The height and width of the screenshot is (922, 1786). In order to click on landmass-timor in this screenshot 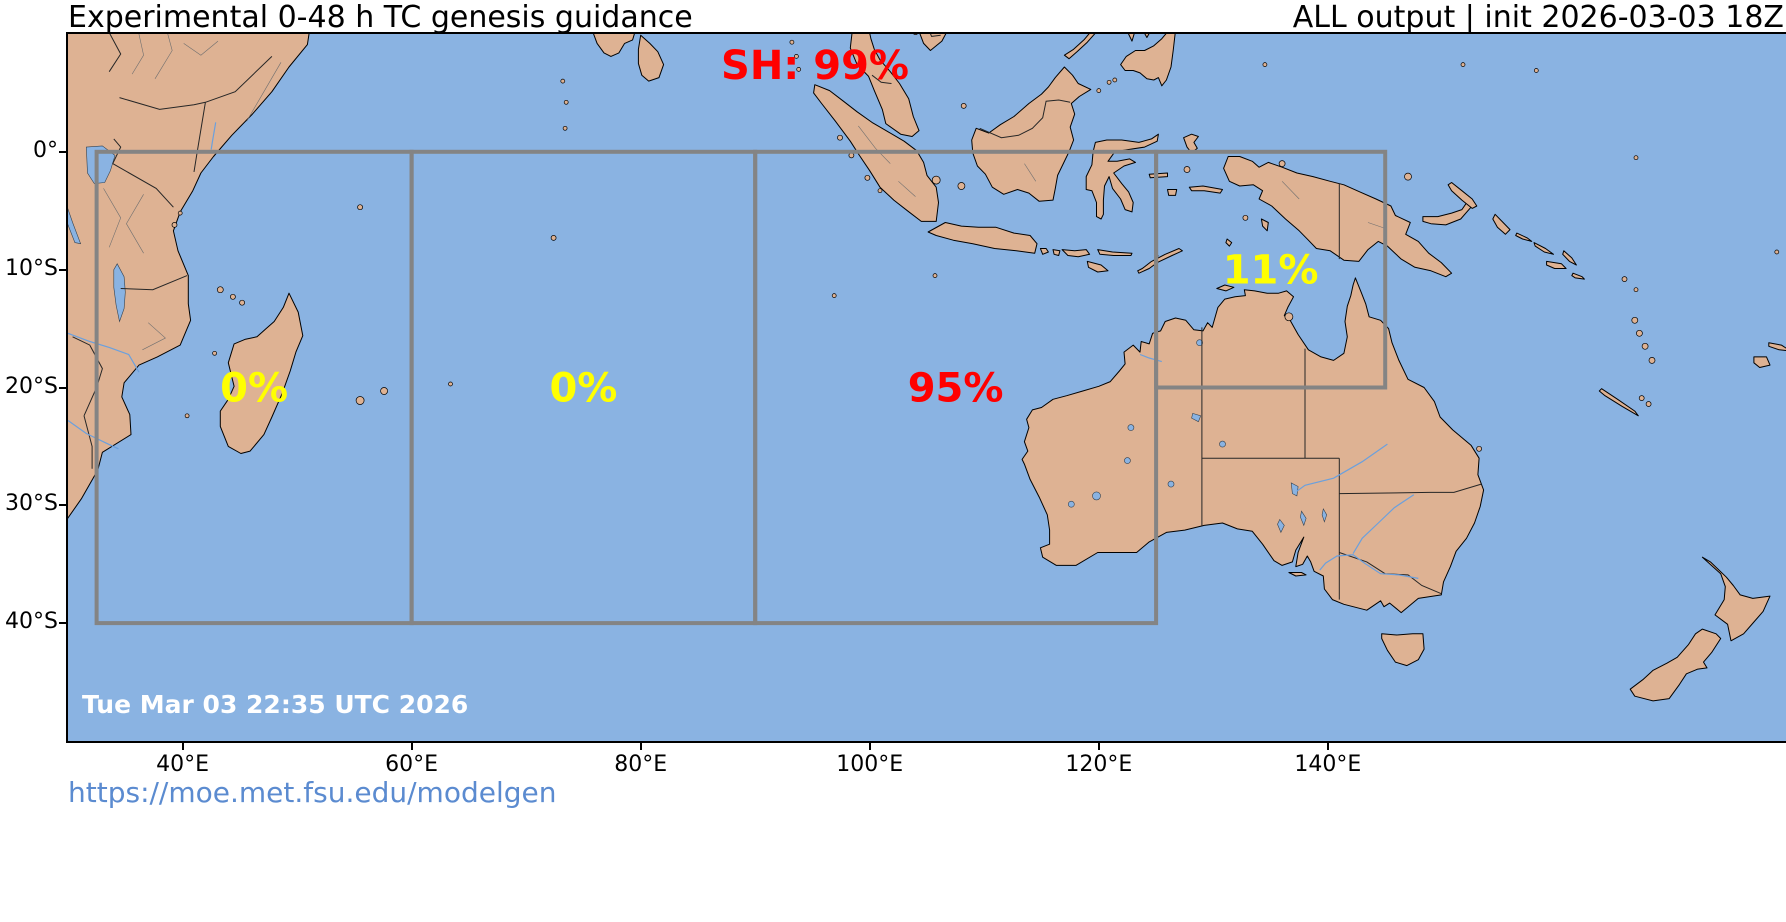, I will do `click(1160, 261)`.